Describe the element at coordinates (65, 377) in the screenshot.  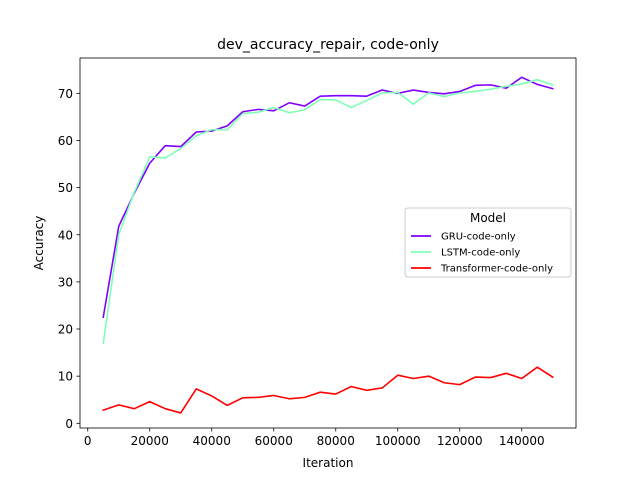
I see `y-tick-label: 10` at that location.